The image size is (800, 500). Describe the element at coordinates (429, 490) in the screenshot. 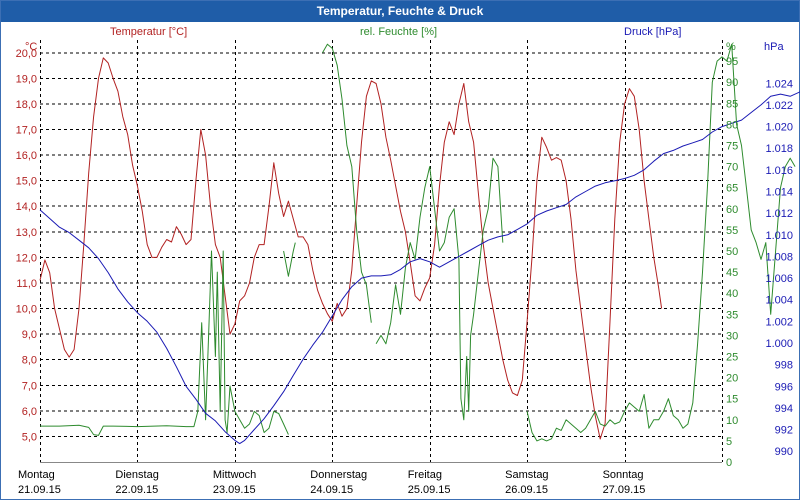

I see `day-date-label: 25.09.15` at that location.